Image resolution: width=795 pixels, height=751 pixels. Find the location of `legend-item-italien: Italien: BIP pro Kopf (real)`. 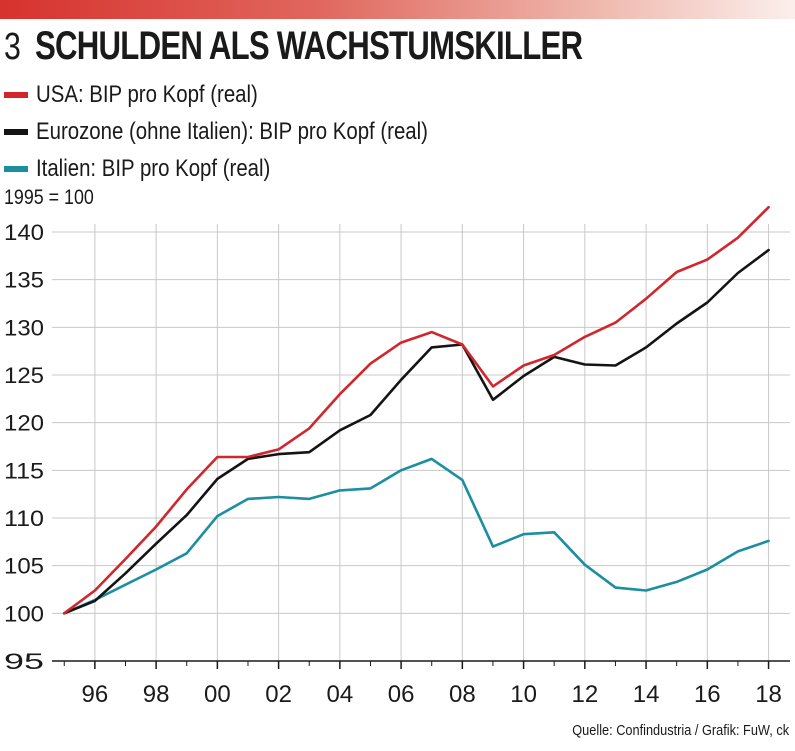

legend-item-italien: Italien: BIP pro Kopf (real) is located at coordinates (250, 168).